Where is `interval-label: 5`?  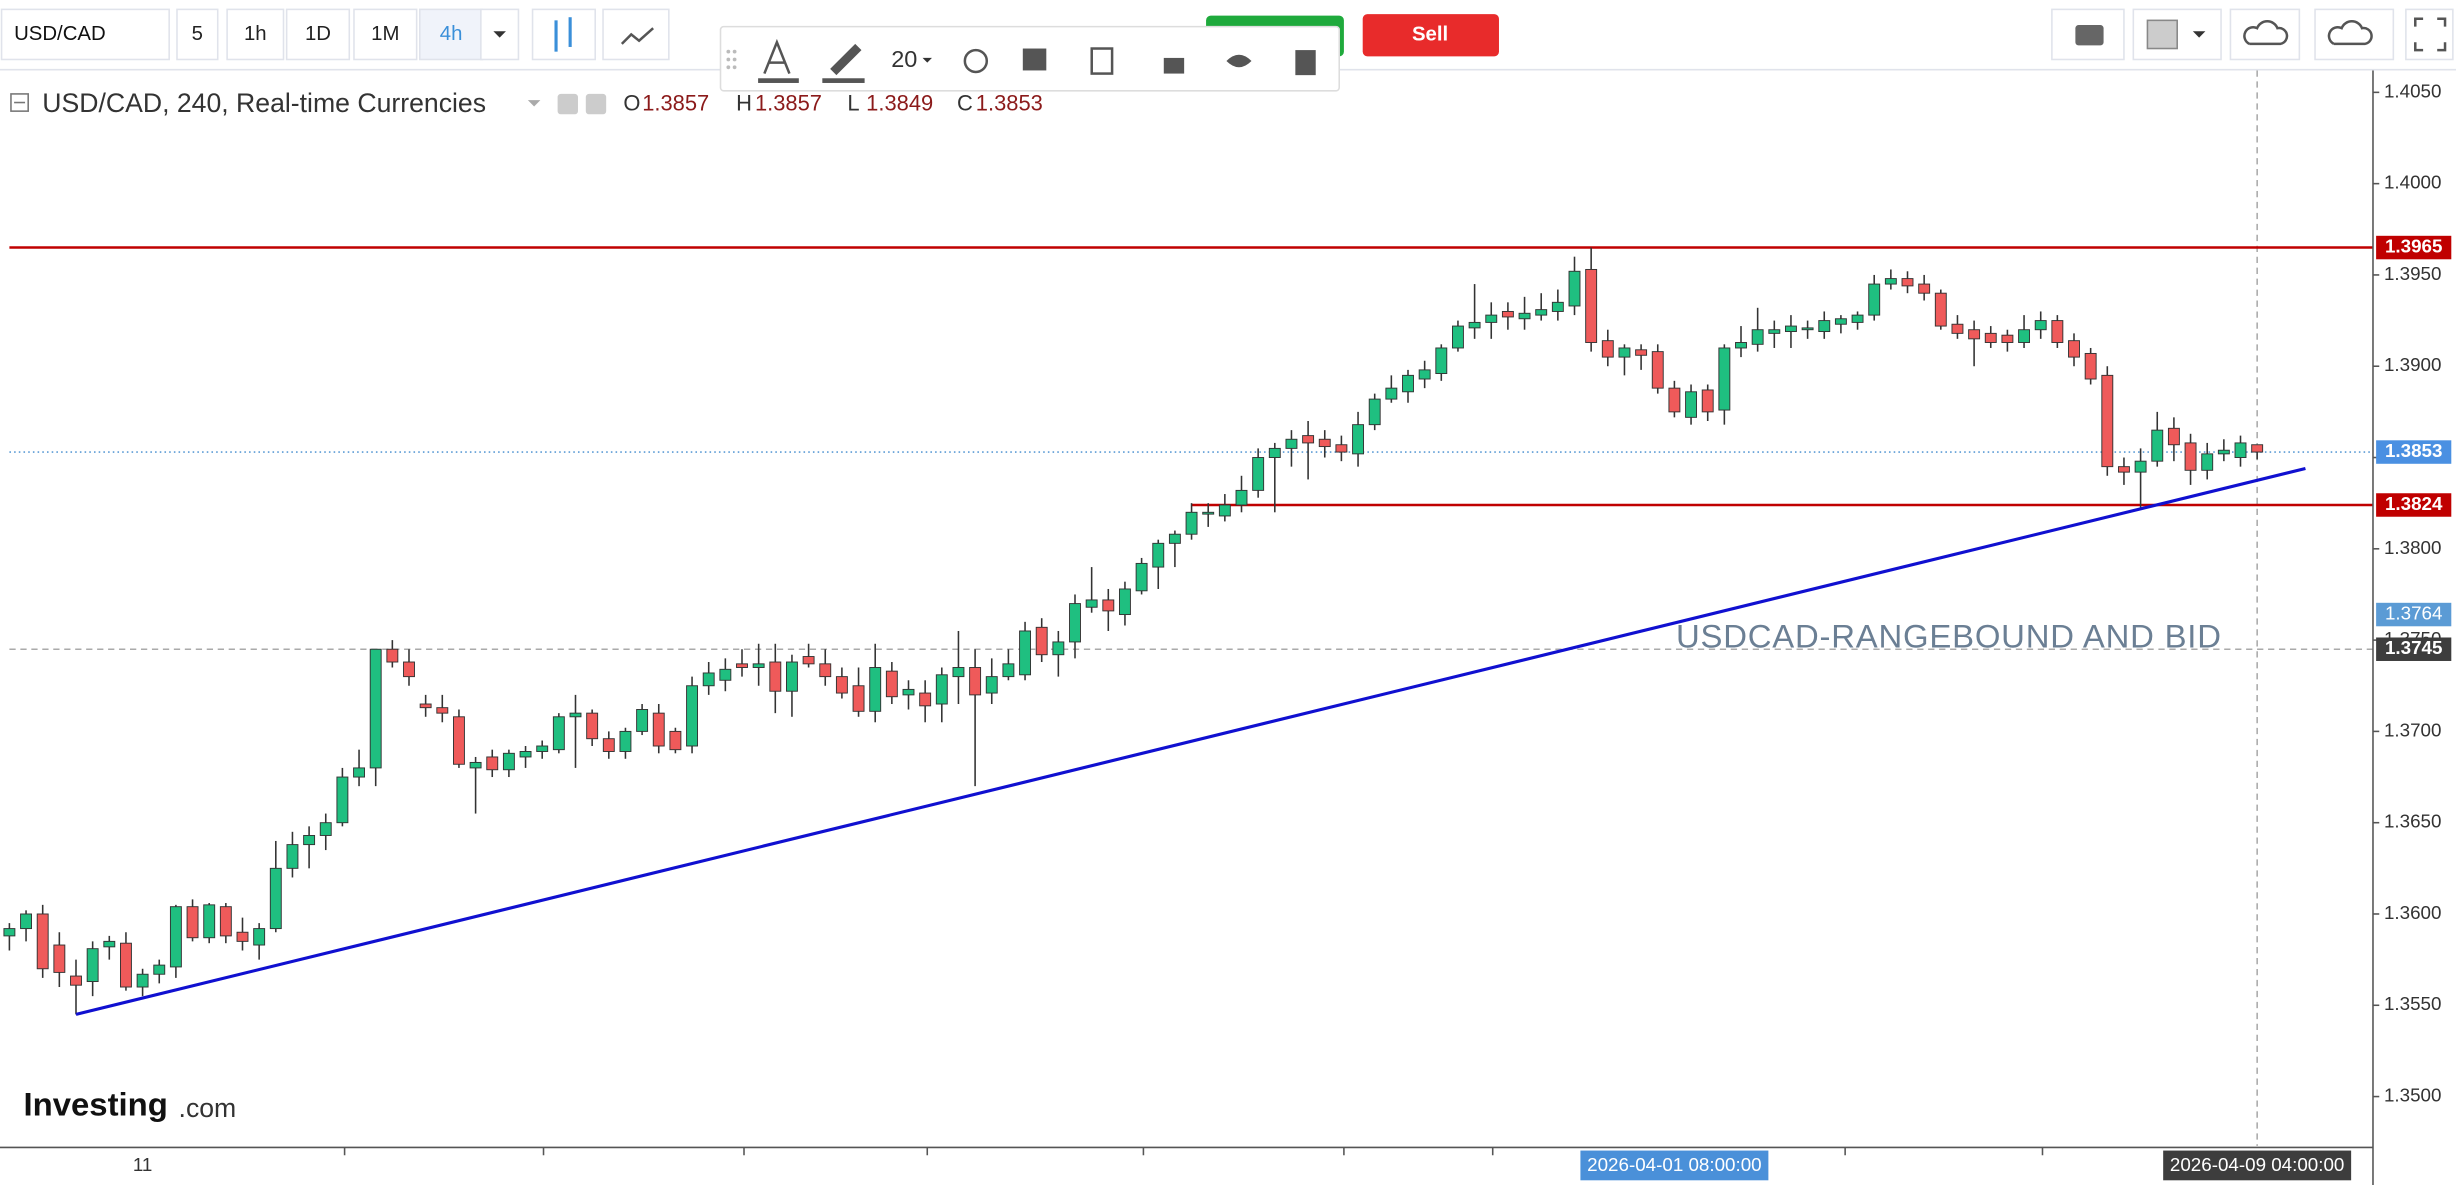
interval-label: 5 is located at coordinates (197, 34).